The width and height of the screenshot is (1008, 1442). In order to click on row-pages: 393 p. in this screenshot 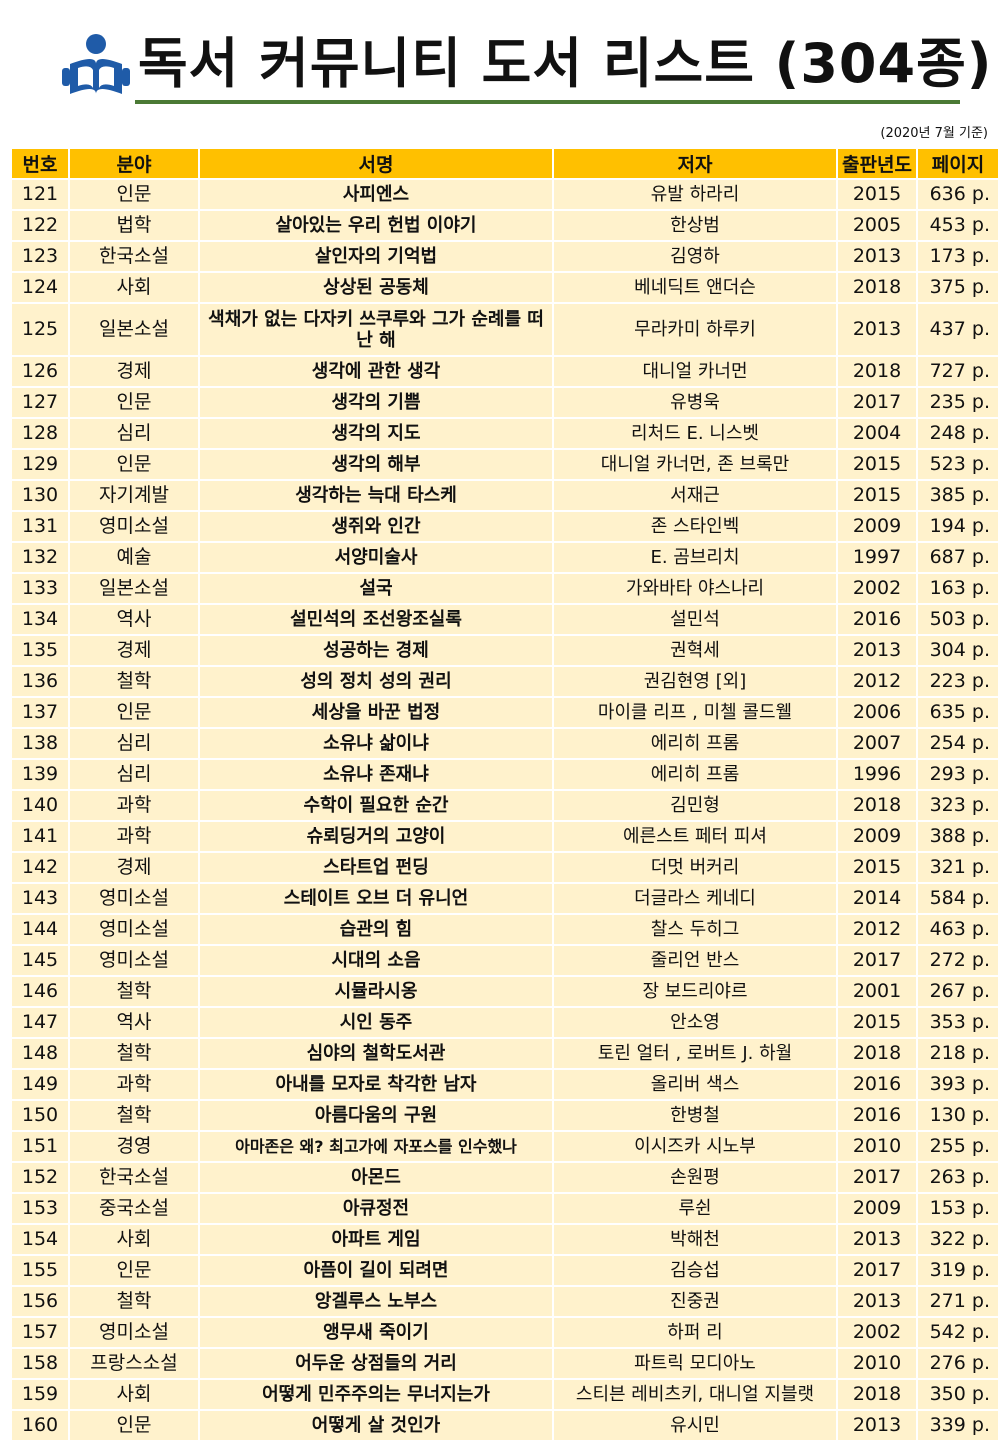, I will do `click(958, 1084)`.